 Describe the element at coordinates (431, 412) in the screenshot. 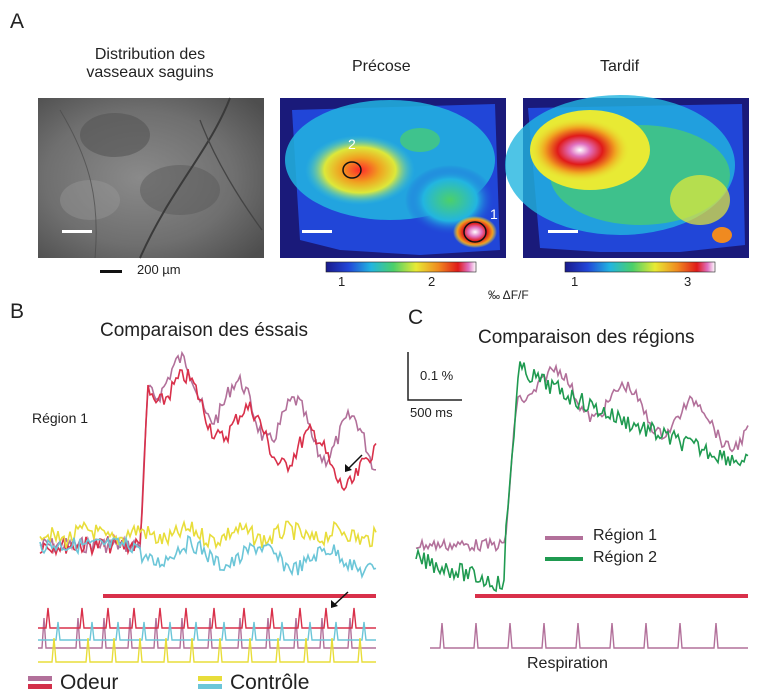

I see `scale-x-label: 500 ms` at that location.